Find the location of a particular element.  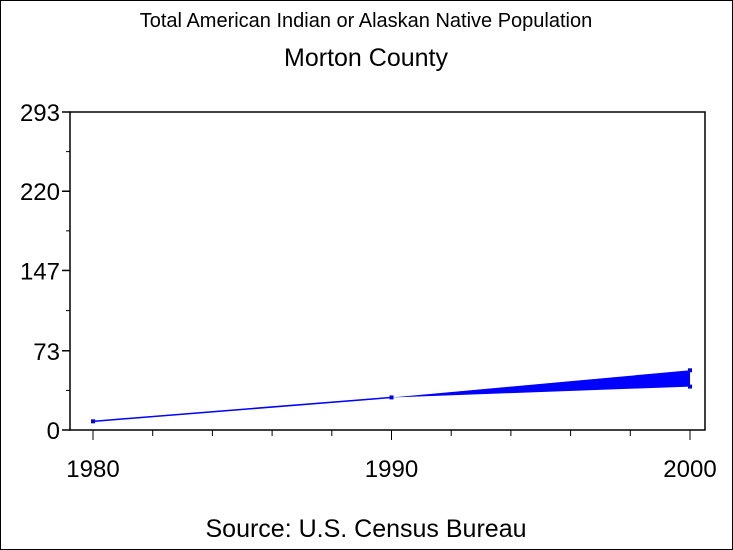

y-tick-label: 73 is located at coordinates (46, 352).